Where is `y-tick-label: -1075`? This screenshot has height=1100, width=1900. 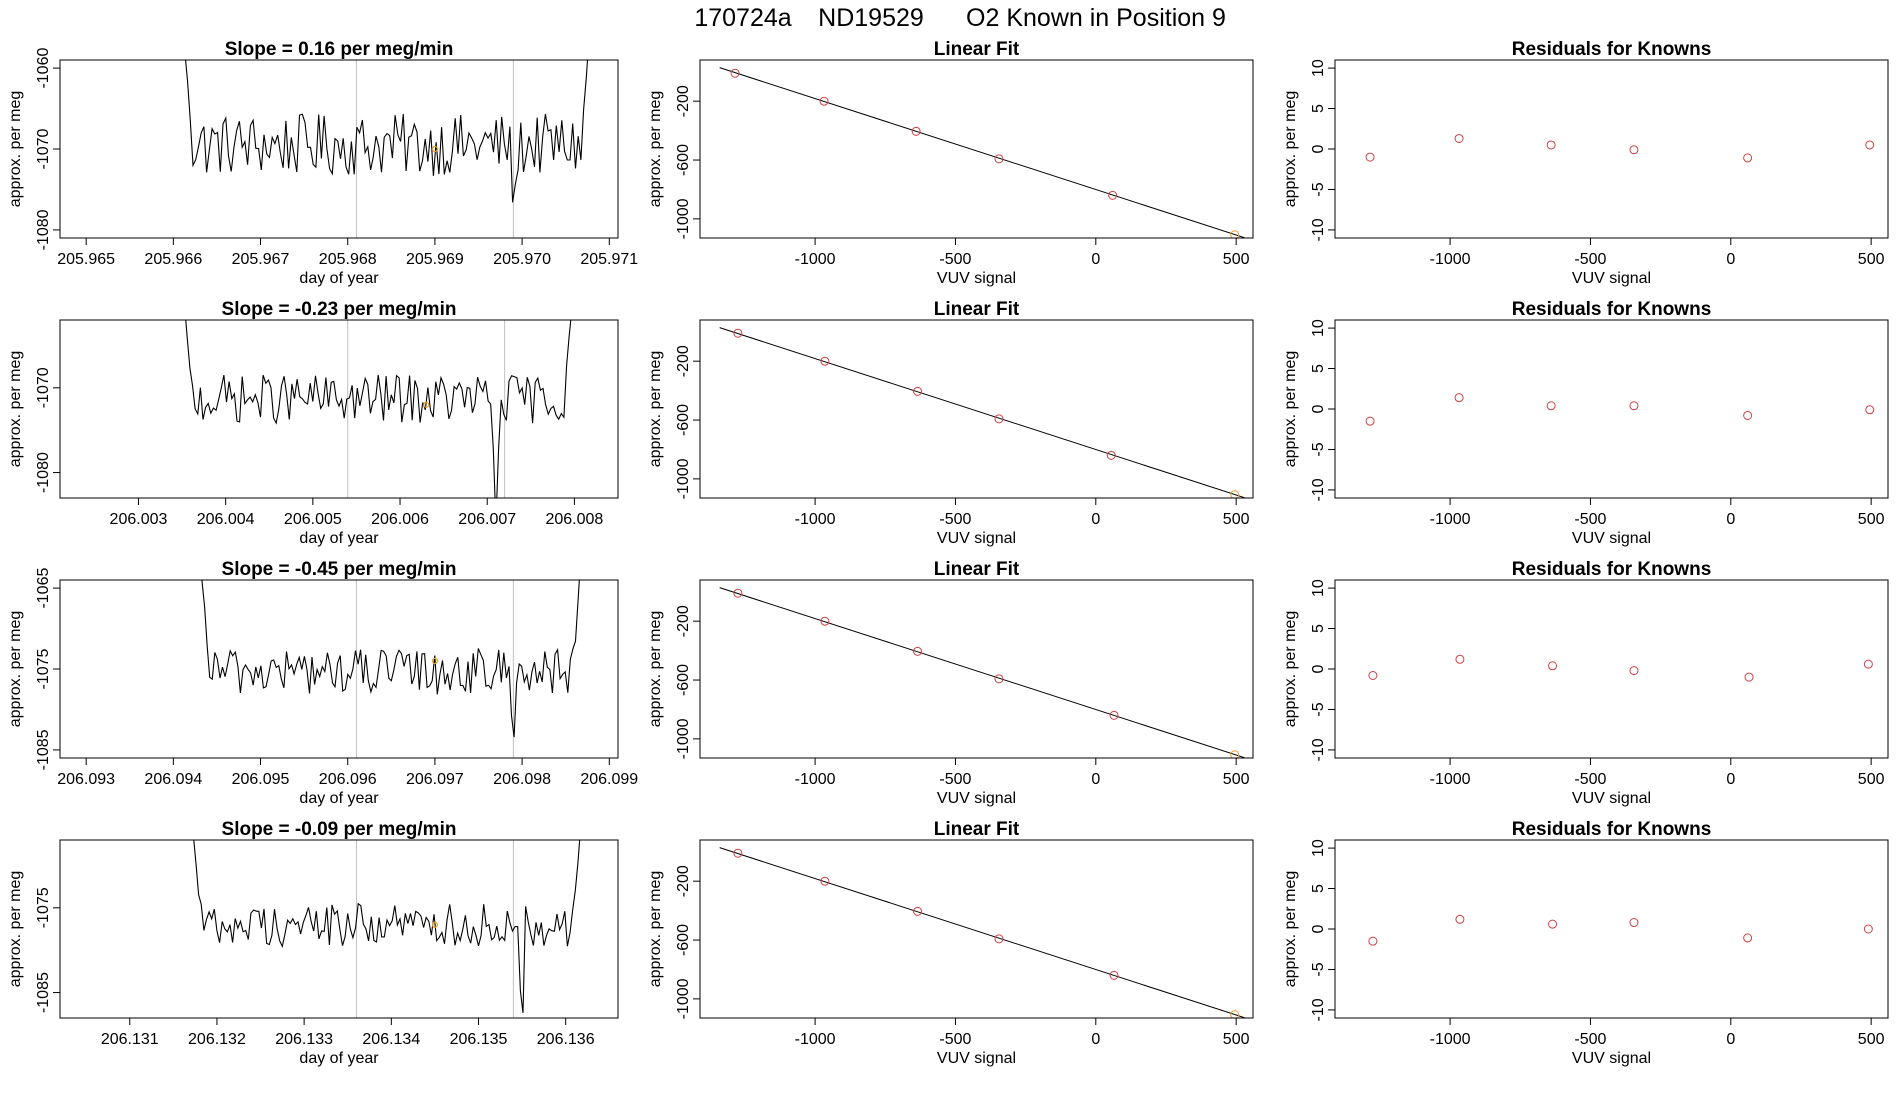 y-tick-label: -1075 is located at coordinates (43, 668).